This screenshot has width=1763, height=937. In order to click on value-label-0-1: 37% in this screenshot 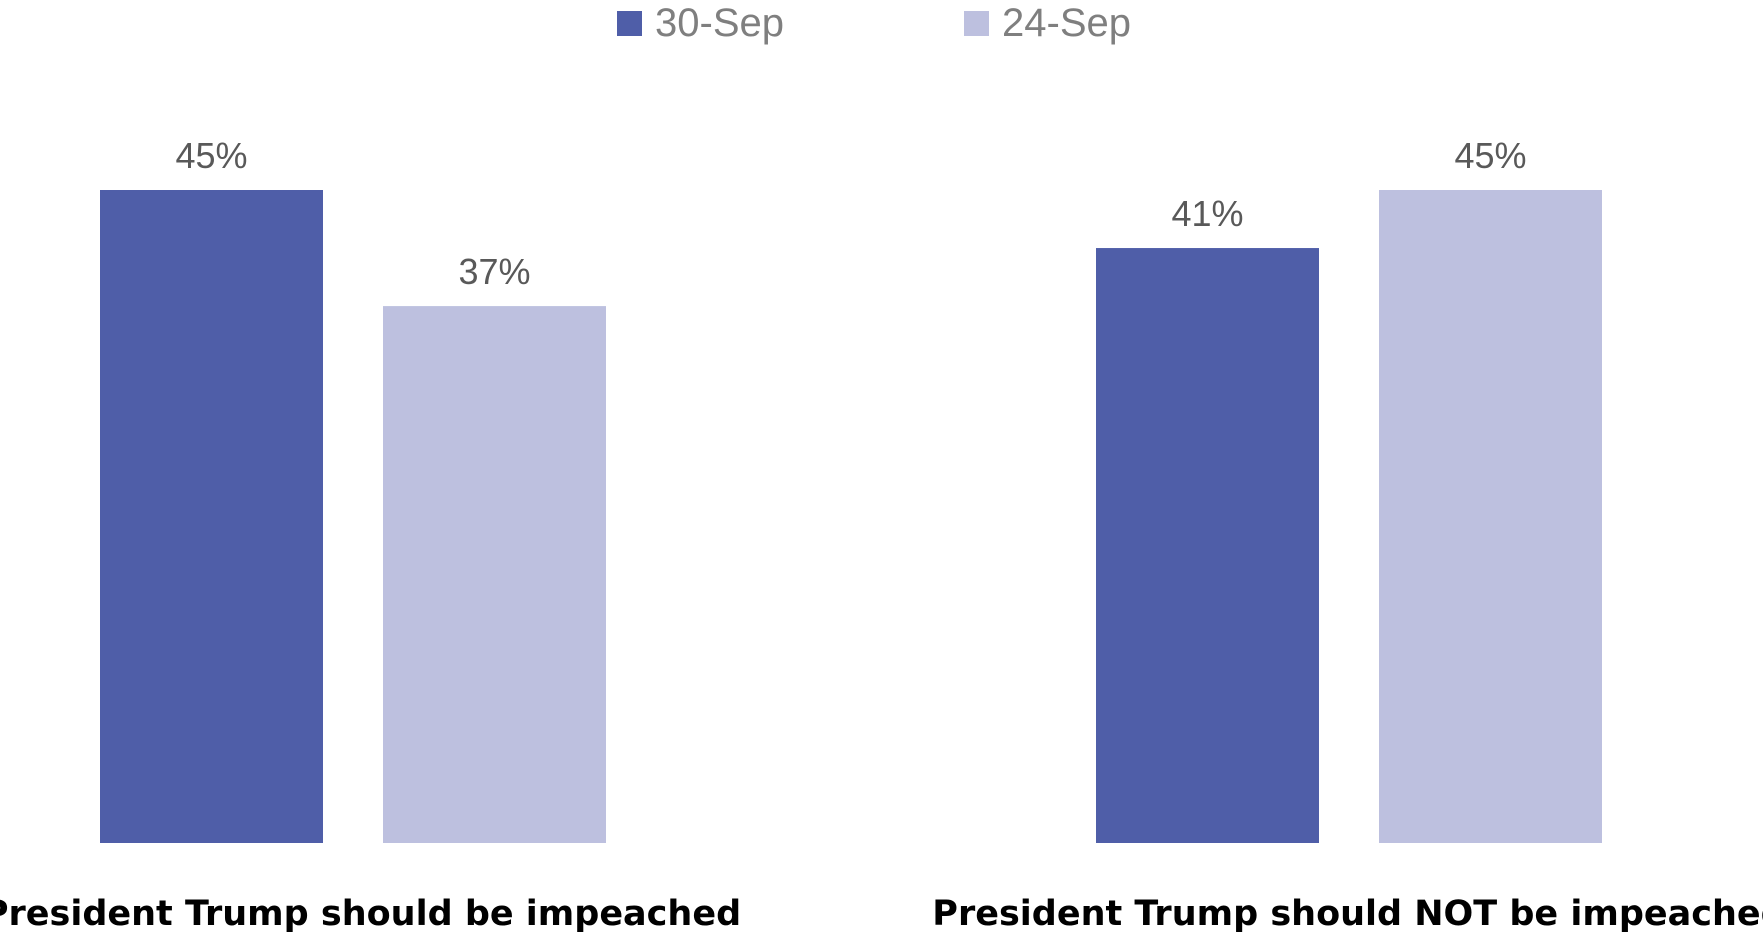, I will do `click(494, 271)`.